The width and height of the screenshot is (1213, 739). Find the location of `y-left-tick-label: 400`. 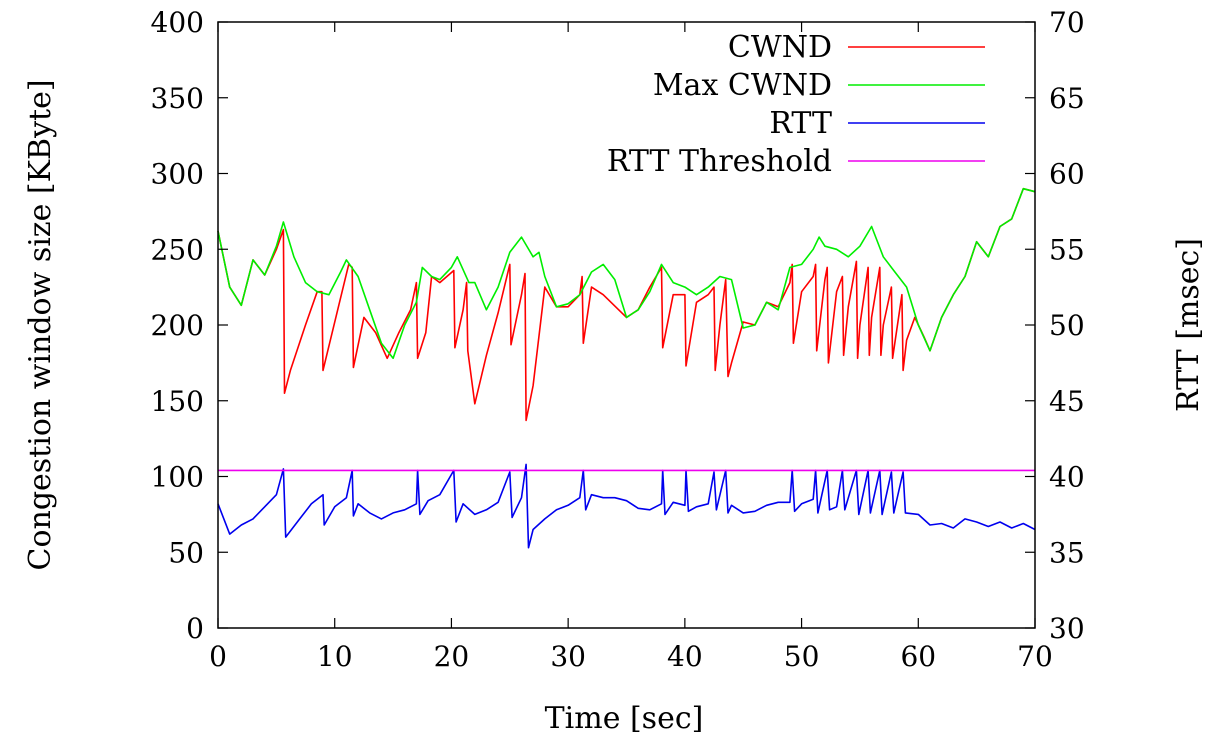

y-left-tick-label: 400 is located at coordinates (177, 22).